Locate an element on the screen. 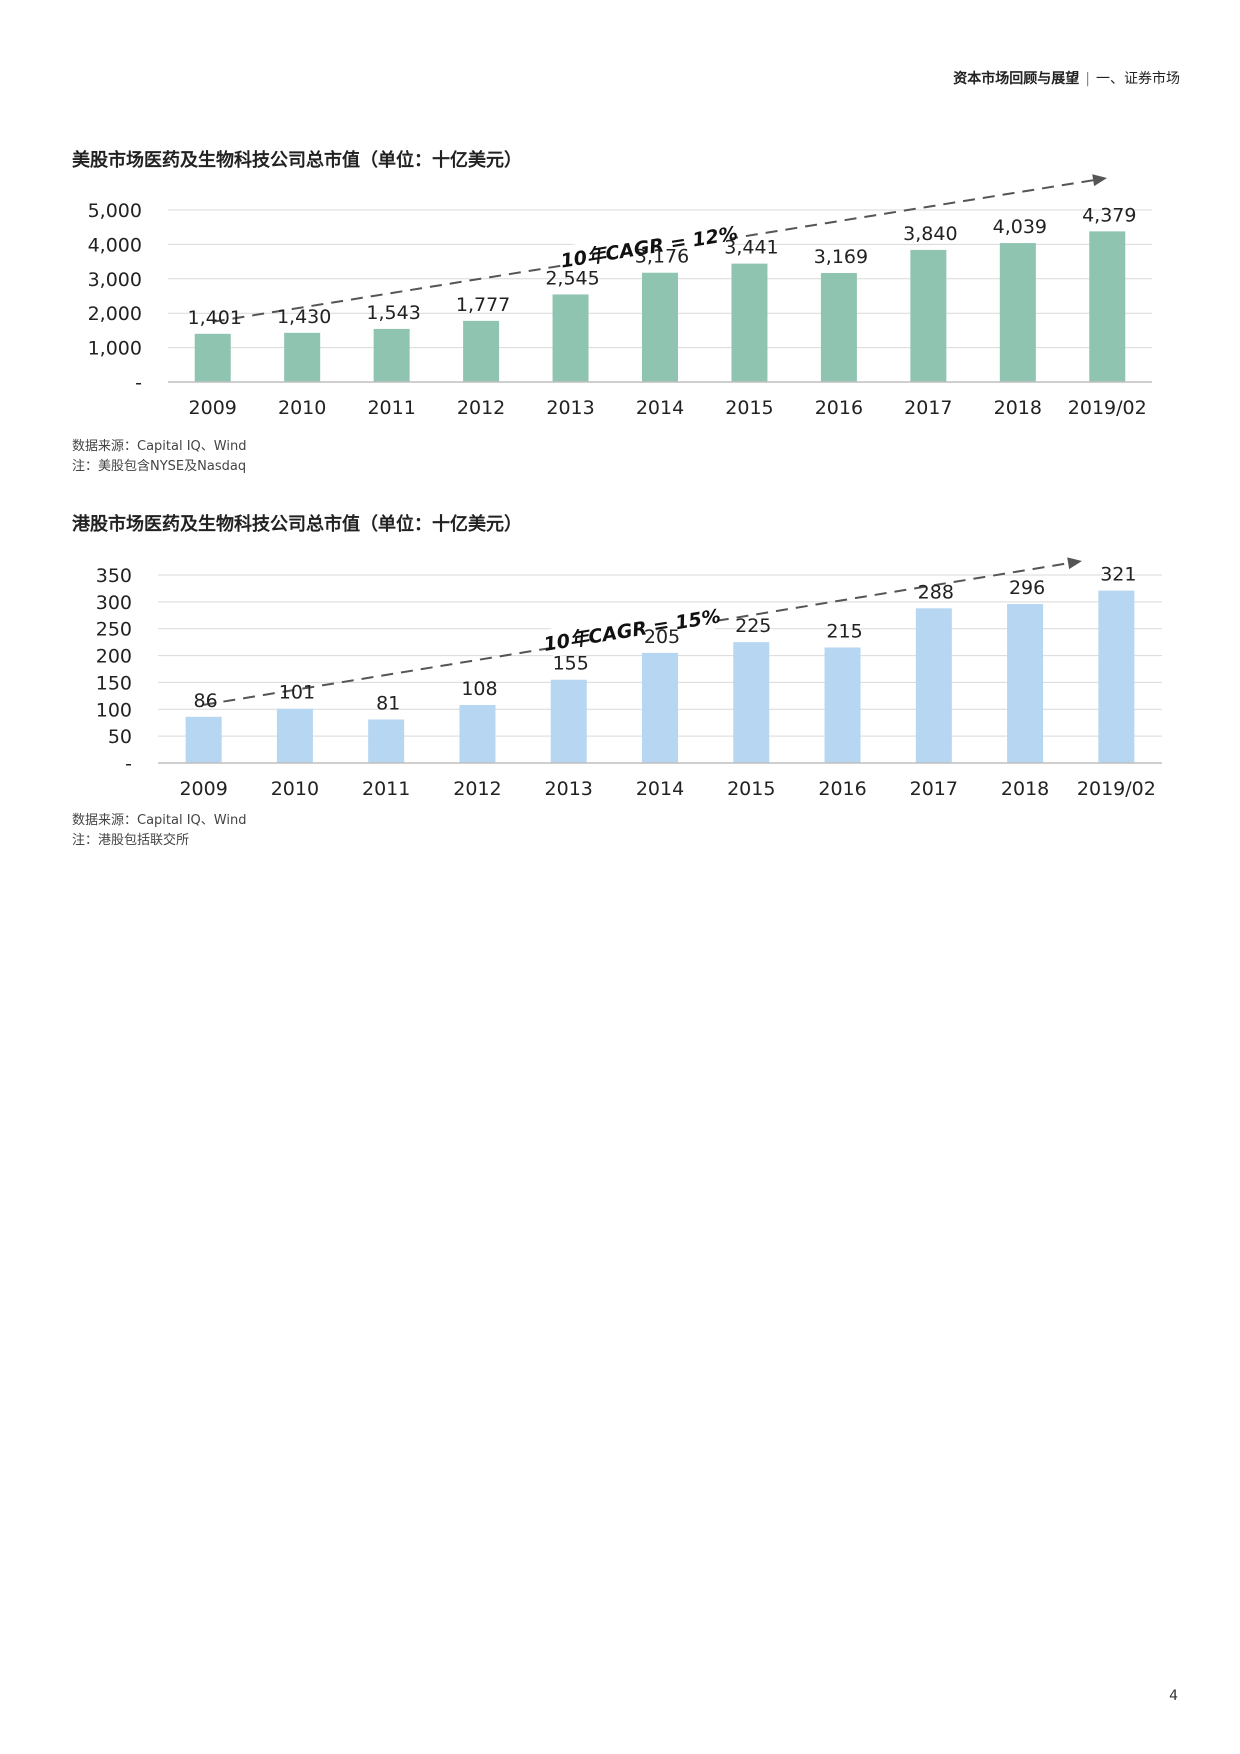 The height and width of the screenshot is (1754, 1240). us-value-label: 3,441 is located at coordinates (751, 248).